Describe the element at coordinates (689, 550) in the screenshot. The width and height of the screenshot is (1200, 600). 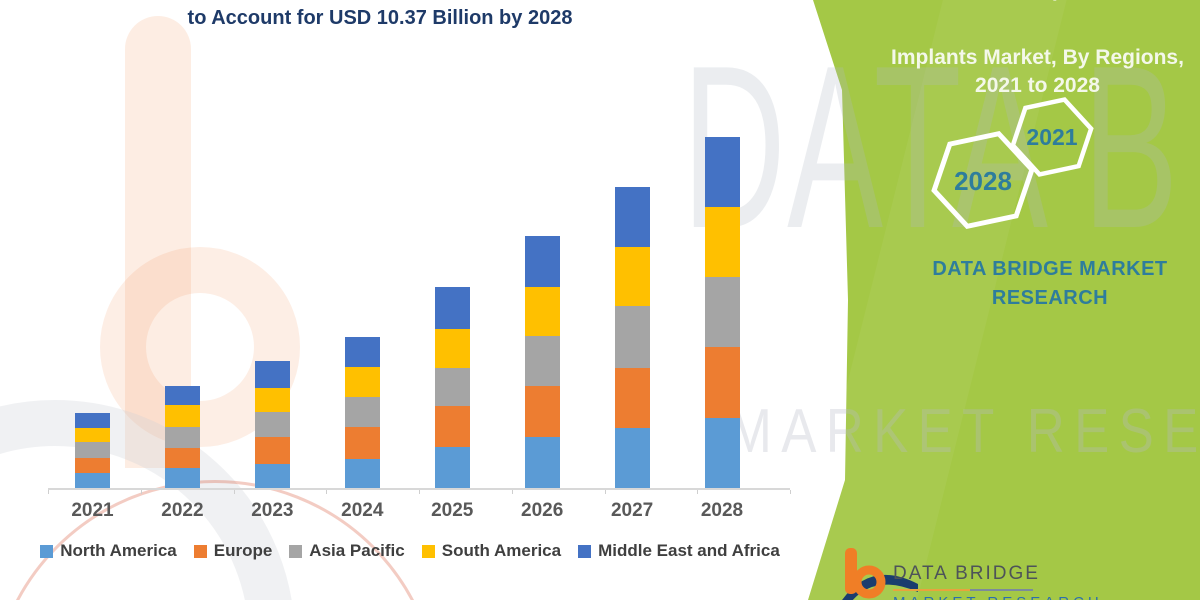
I see `legend-label: Middle East and Africa` at that location.